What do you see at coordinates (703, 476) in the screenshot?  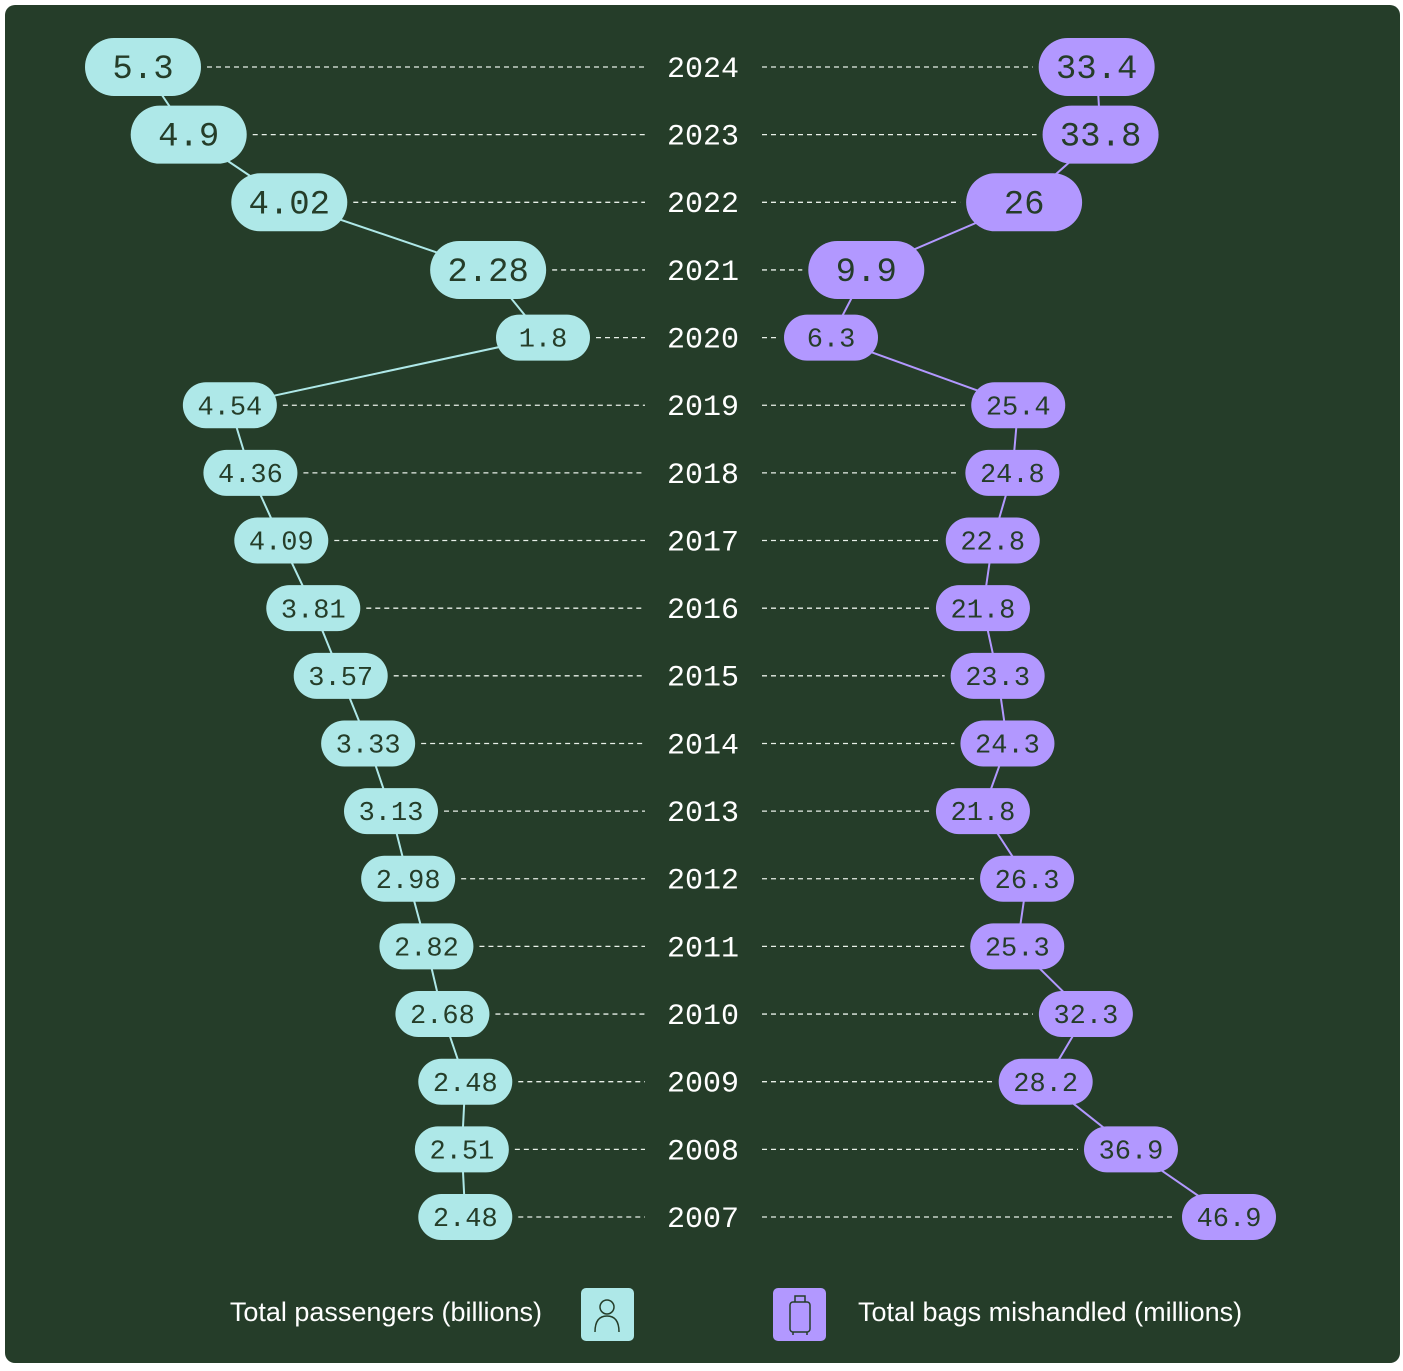 I see `year-label: 2018` at bounding box center [703, 476].